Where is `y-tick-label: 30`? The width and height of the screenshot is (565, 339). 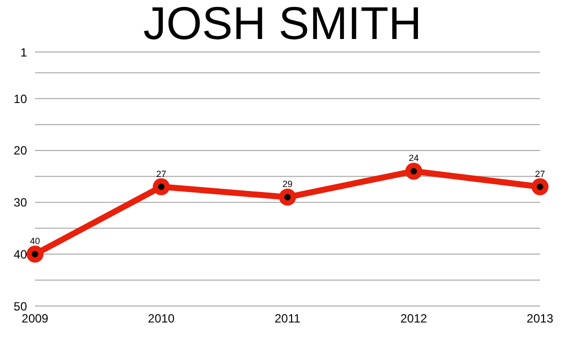
y-tick-label: 30 is located at coordinates (21, 203).